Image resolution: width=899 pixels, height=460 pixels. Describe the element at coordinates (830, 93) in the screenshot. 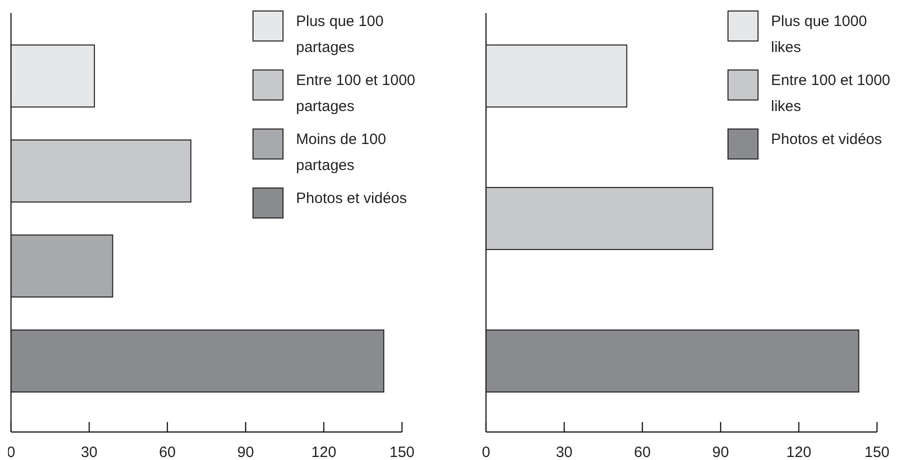

I see `legend-label: Entre 100 et 1000 likes` at that location.